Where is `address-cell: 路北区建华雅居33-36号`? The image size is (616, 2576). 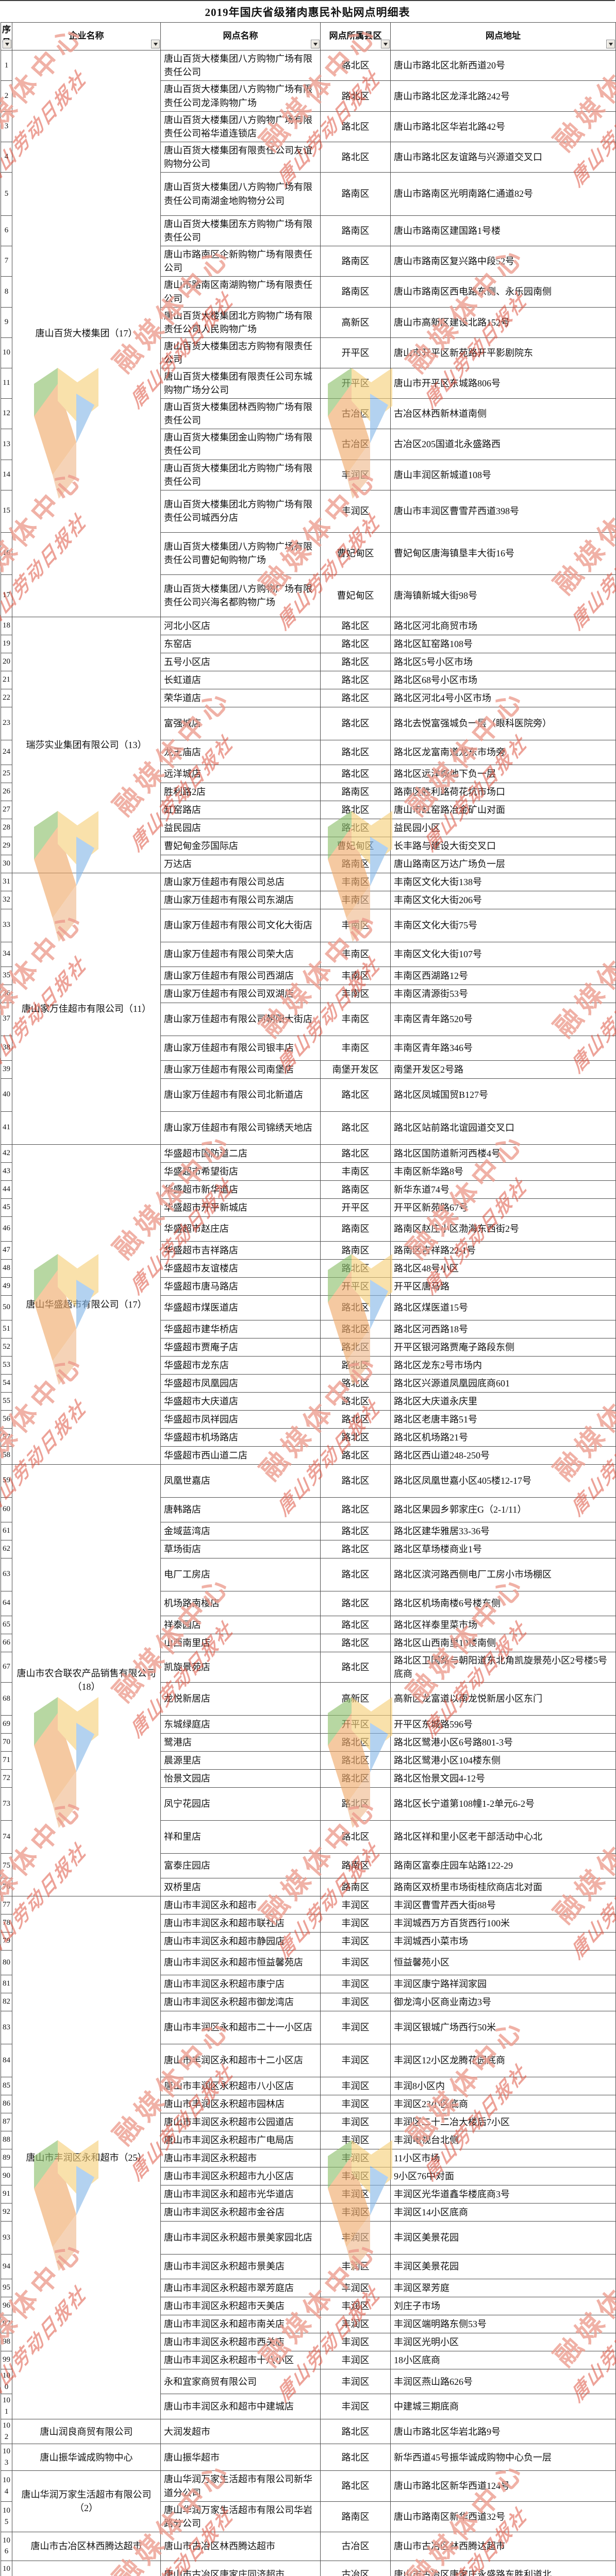
address-cell: 路北区建华雅居33-36号 is located at coordinates (503, 1530).